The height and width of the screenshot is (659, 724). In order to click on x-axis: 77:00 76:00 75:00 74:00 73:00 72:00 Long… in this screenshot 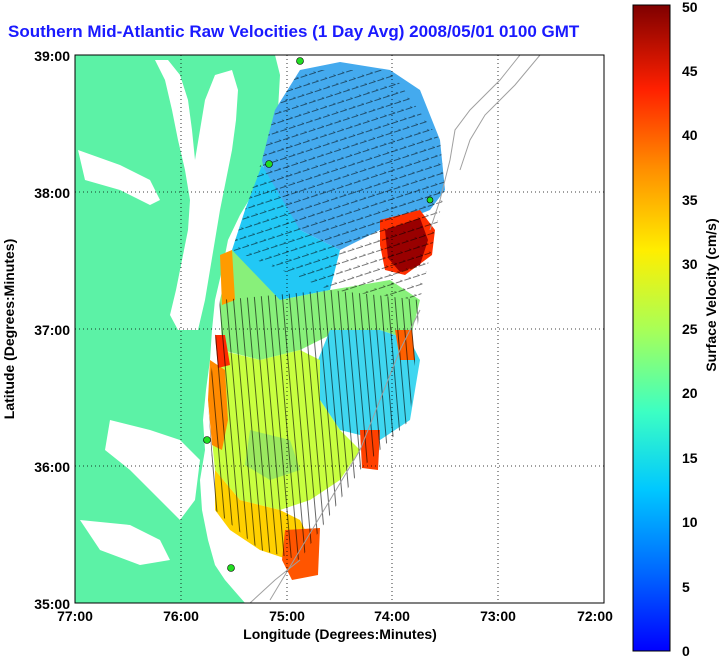, I will do `click(335, 625)`.